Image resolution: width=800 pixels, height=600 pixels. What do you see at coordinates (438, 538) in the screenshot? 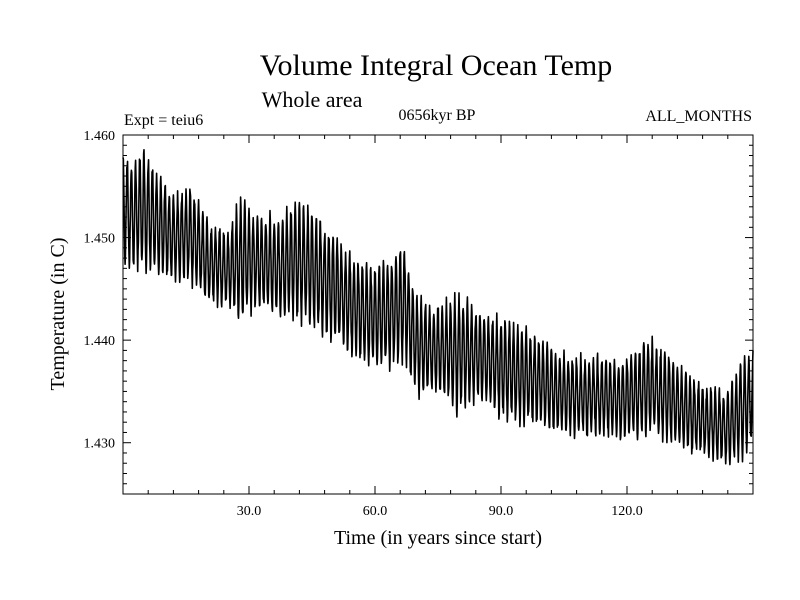
I see `x-axis-label: Time (in years since start)` at bounding box center [438, 538].